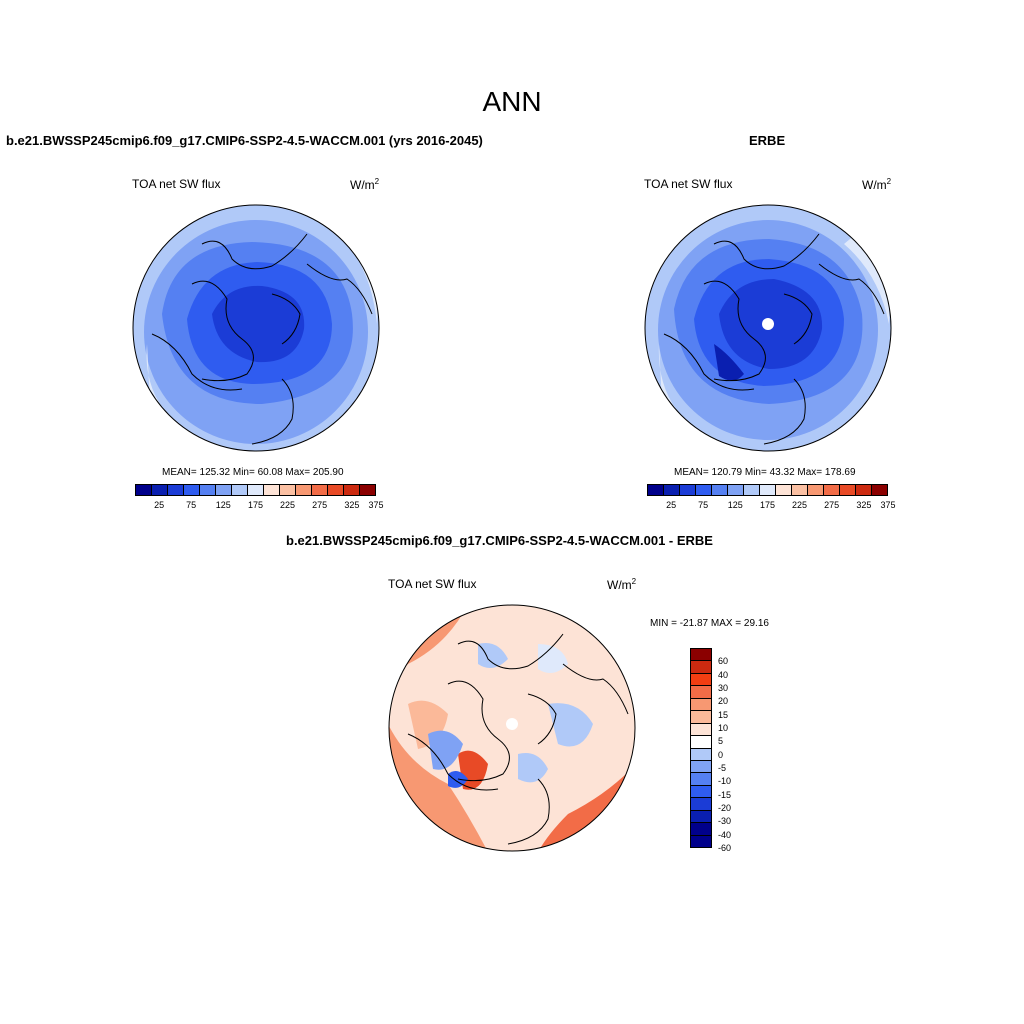  Describe the element at coordinates (721, 741) in the screenshot. I see `colorbar-tick-label: 5` at that location.